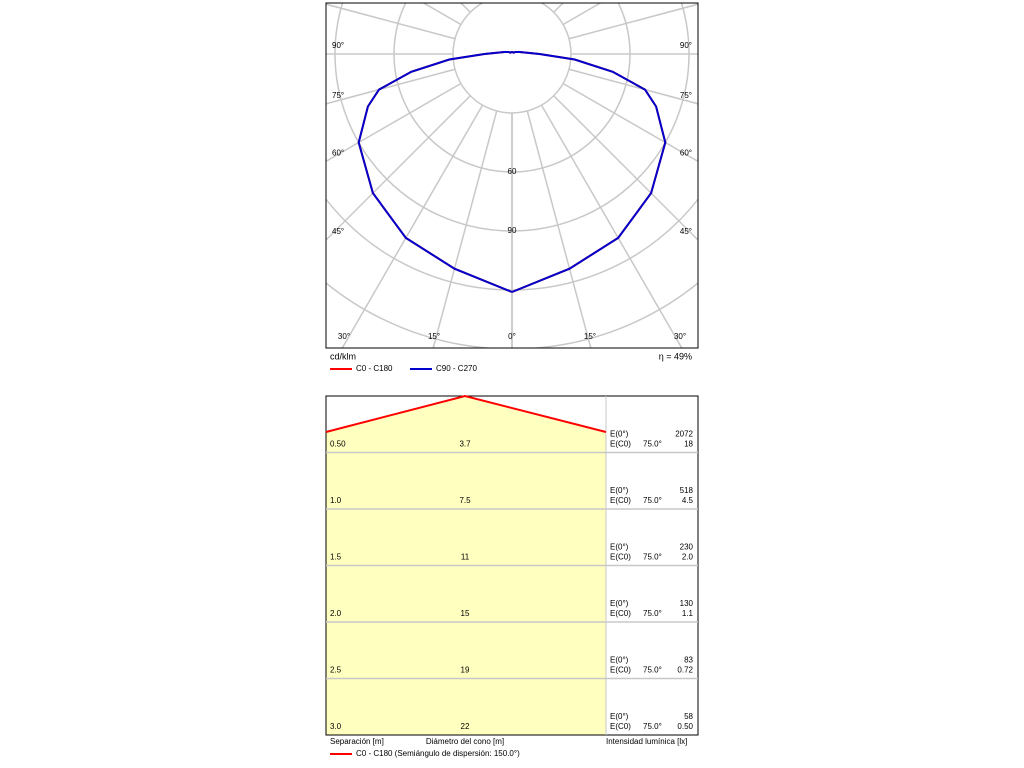 The image size is (1024, 768). Describe the element at coordinates (675, 356) in the screenshot. I see `efficiency: η = 49%` at that location.